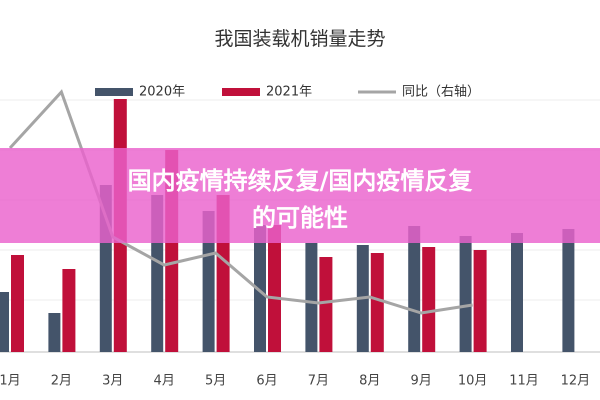  I want to click on x-tick-label: 11月, so click(524, 381).